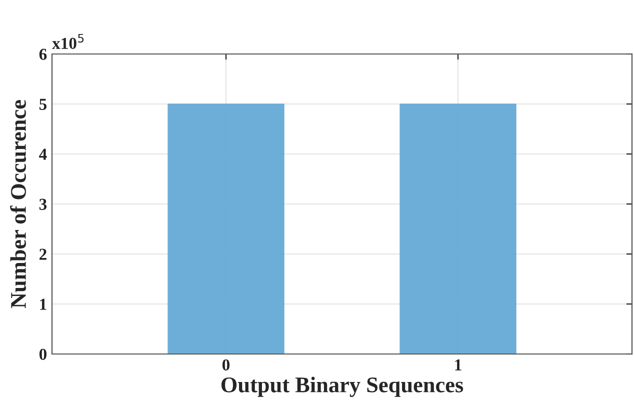 This screenshot has height=404, width=634. Describe the element at coordinates (43, 304) in the screenshot. I see `y-tick-label: 1` at that location.